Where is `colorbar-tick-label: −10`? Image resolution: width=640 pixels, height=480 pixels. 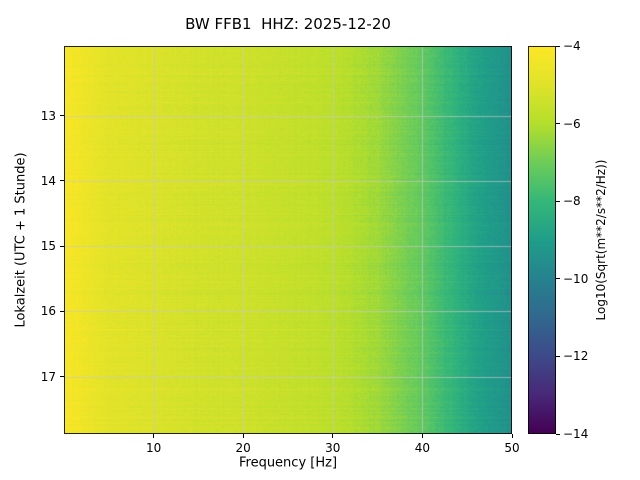 colorbar-tick-label: −10 is located at coordinates (576, 278).